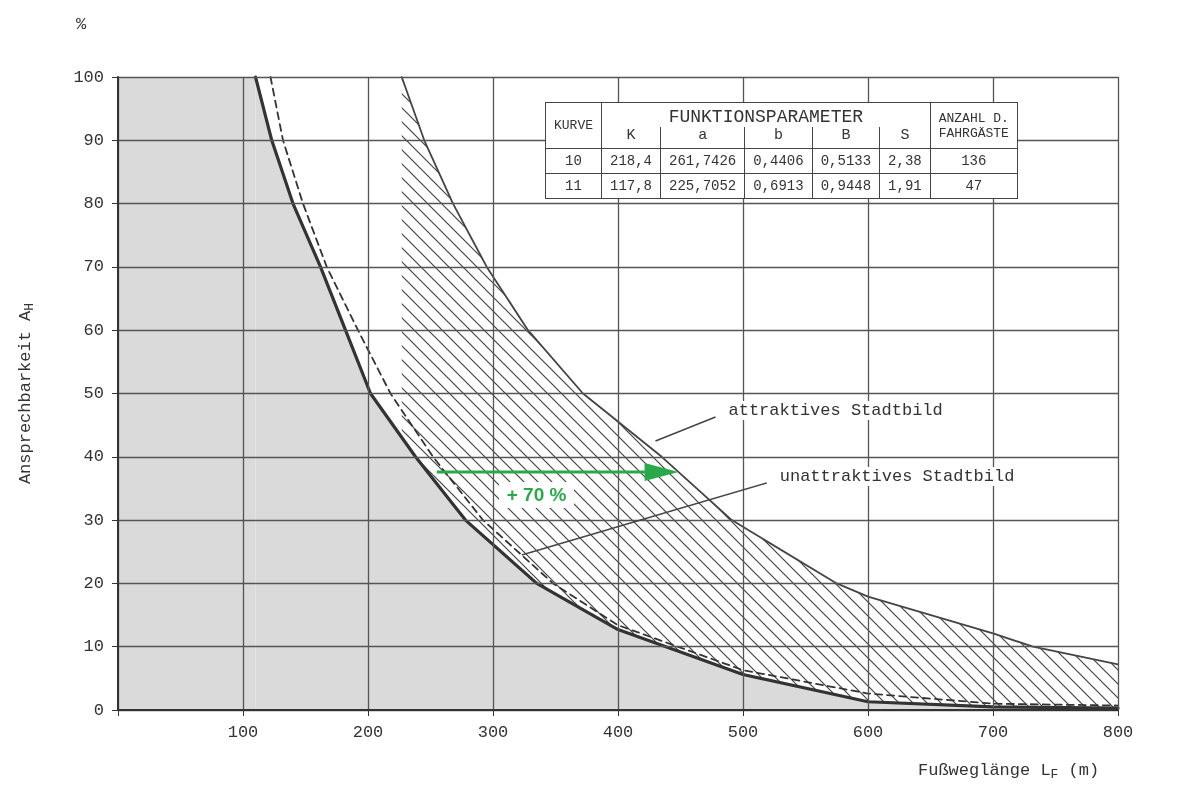  Describe the element at coordinates (993, 732) in the screenshot. I see `x-tick-label: 700` at that location.